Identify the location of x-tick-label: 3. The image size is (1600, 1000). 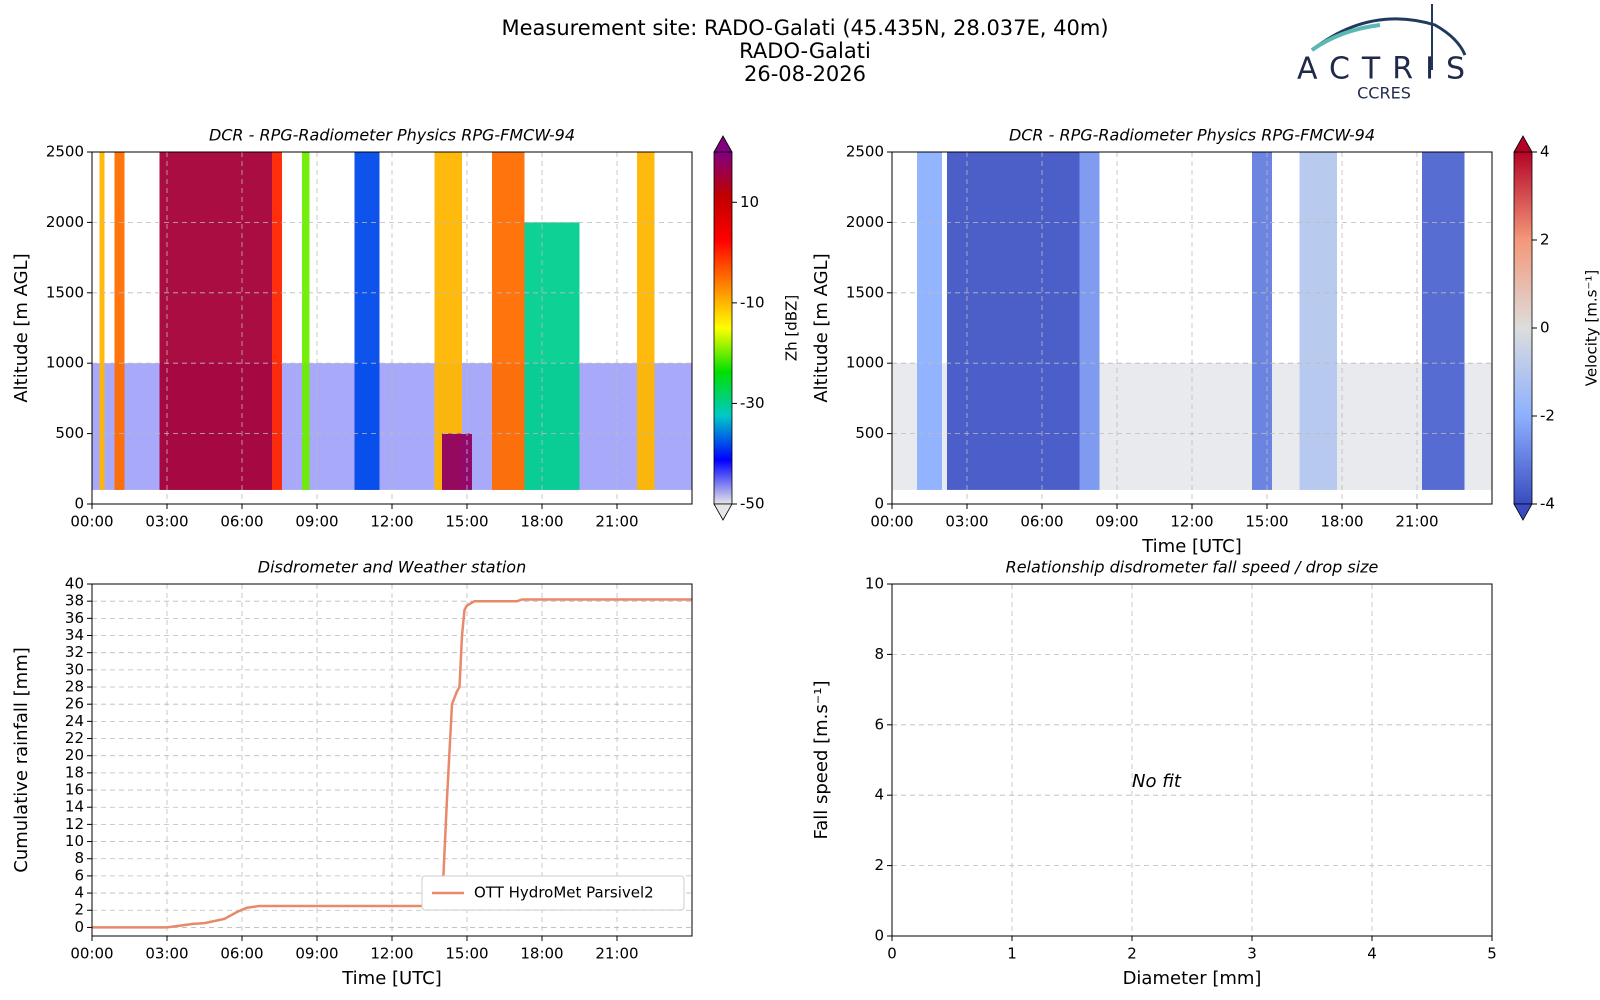
(1252, 954).